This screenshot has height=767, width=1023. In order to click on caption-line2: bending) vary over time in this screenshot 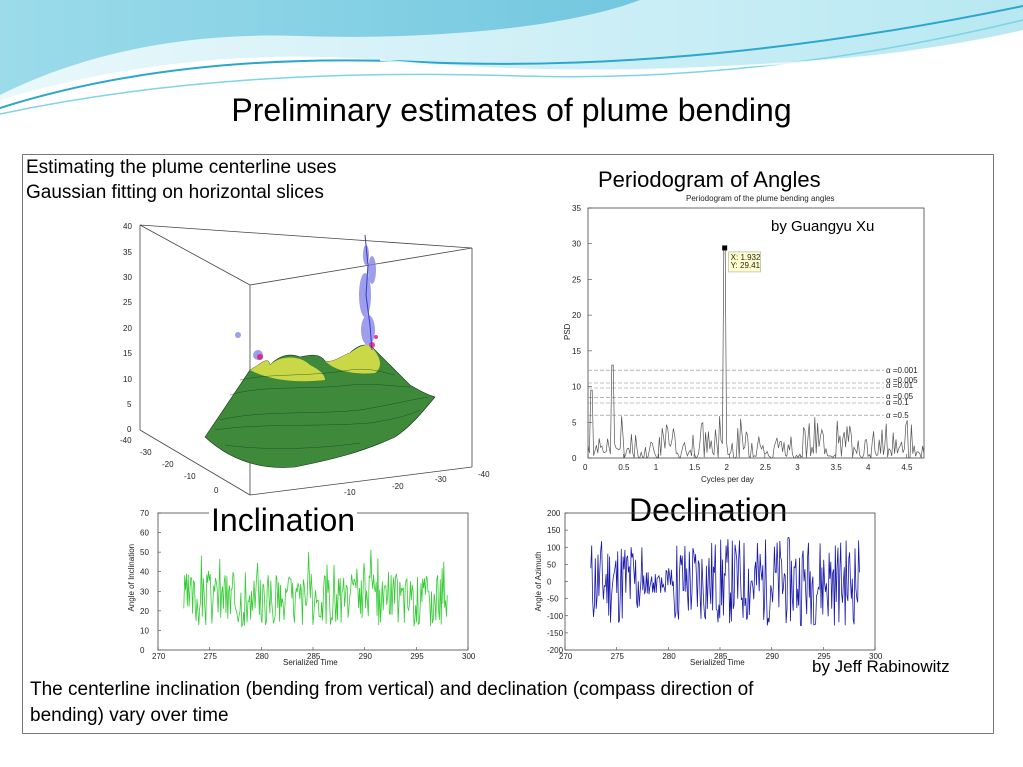, I will do `click(129, 715)`.